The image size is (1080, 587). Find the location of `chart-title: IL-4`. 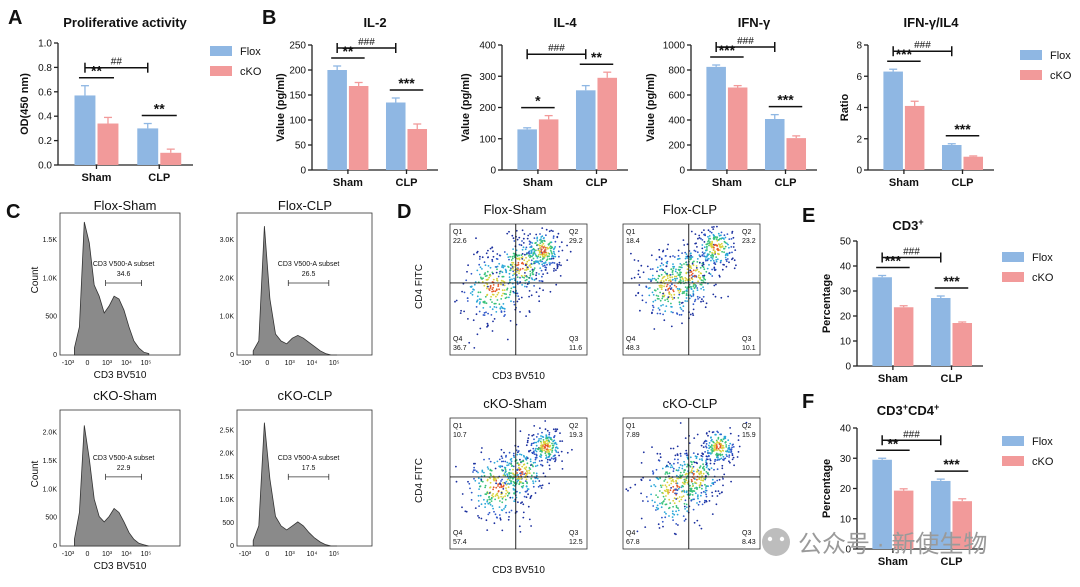

chart-title: IL-4 is located at coordinates (565, 22).